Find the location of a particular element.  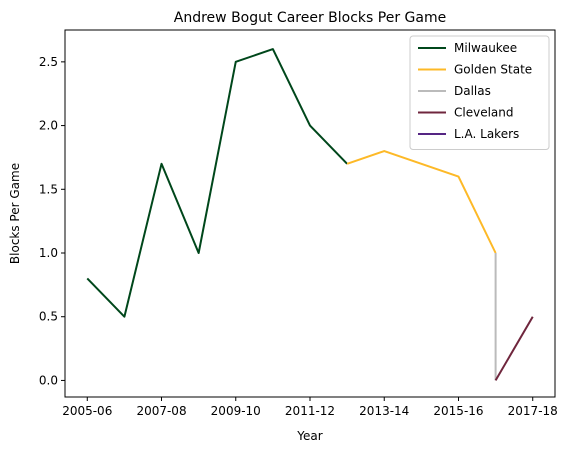

y-tick-label: 2.0 is located at coordinates (48, 126).